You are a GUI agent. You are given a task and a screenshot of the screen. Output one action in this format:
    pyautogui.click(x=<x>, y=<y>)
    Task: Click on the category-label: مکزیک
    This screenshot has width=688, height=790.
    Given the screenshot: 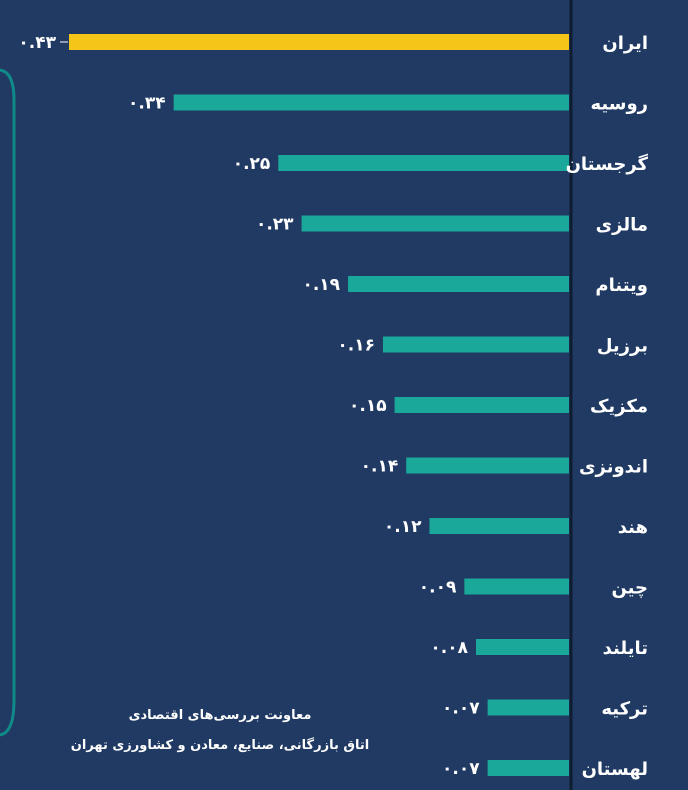 What is the action you would take?
    pyautogui.click(x=619, y=406)
    